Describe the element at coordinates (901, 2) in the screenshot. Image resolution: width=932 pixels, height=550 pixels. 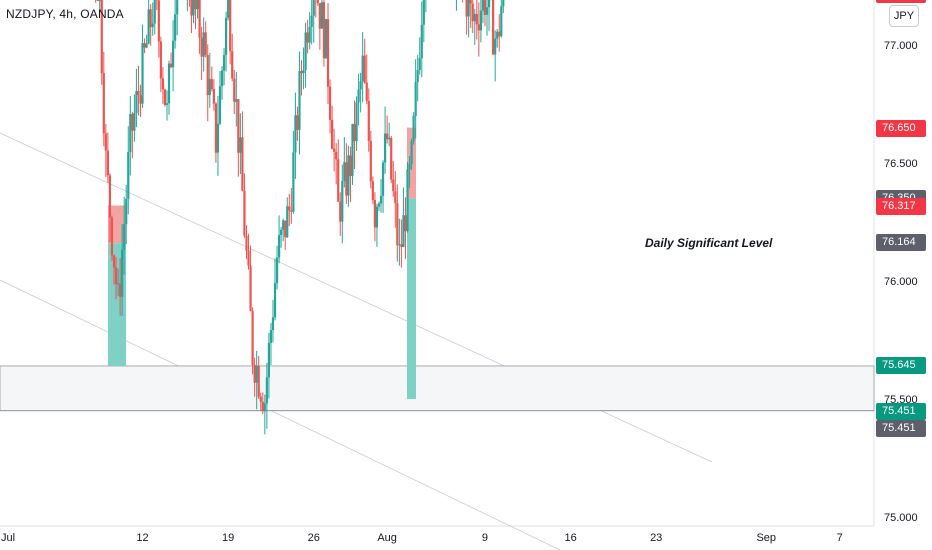
I see `current-price-badge: 77.270 02:16:20` at that location.